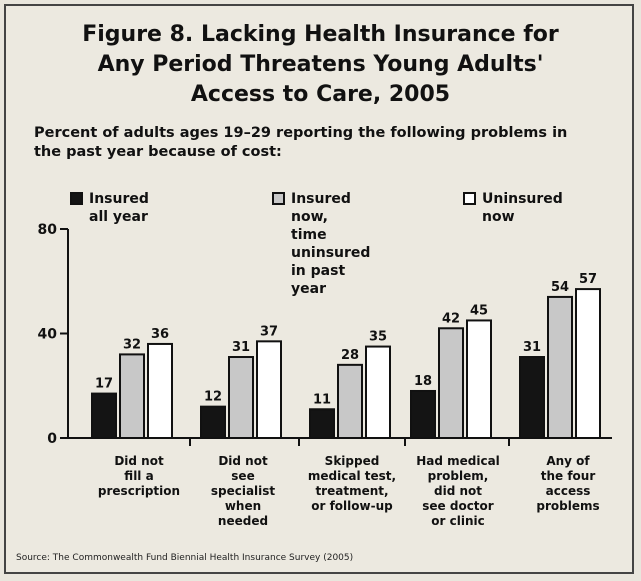  Describe the element at coordinates (588, 279) in the screenshot. I see `bar-value-label: 57` at that location.